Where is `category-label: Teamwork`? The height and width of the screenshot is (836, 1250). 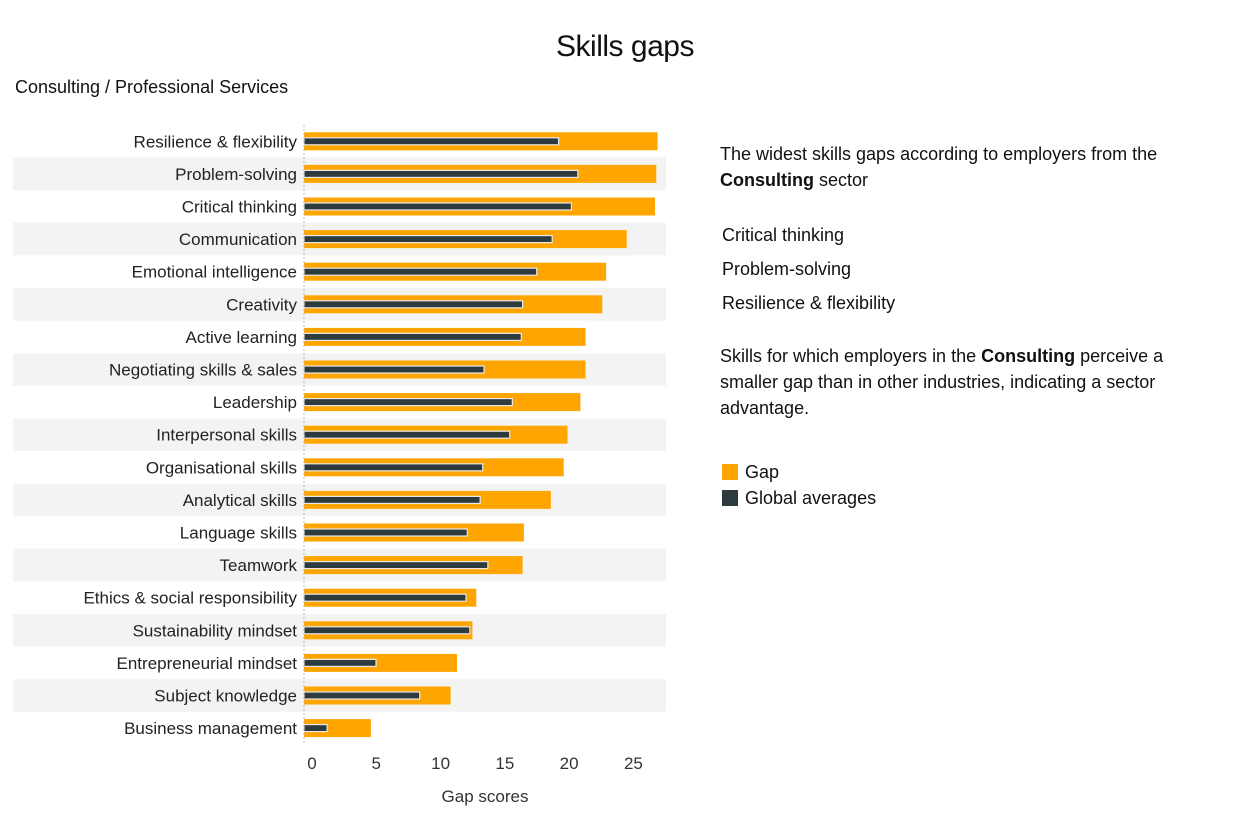 category-label: Teamwork is located at coordinates (259, 565).